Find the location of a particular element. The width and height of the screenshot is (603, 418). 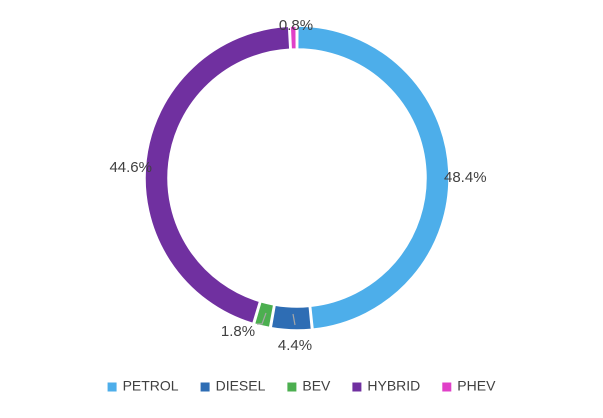

legend-item-phev: PHEV is located at coordinates (469, 386).